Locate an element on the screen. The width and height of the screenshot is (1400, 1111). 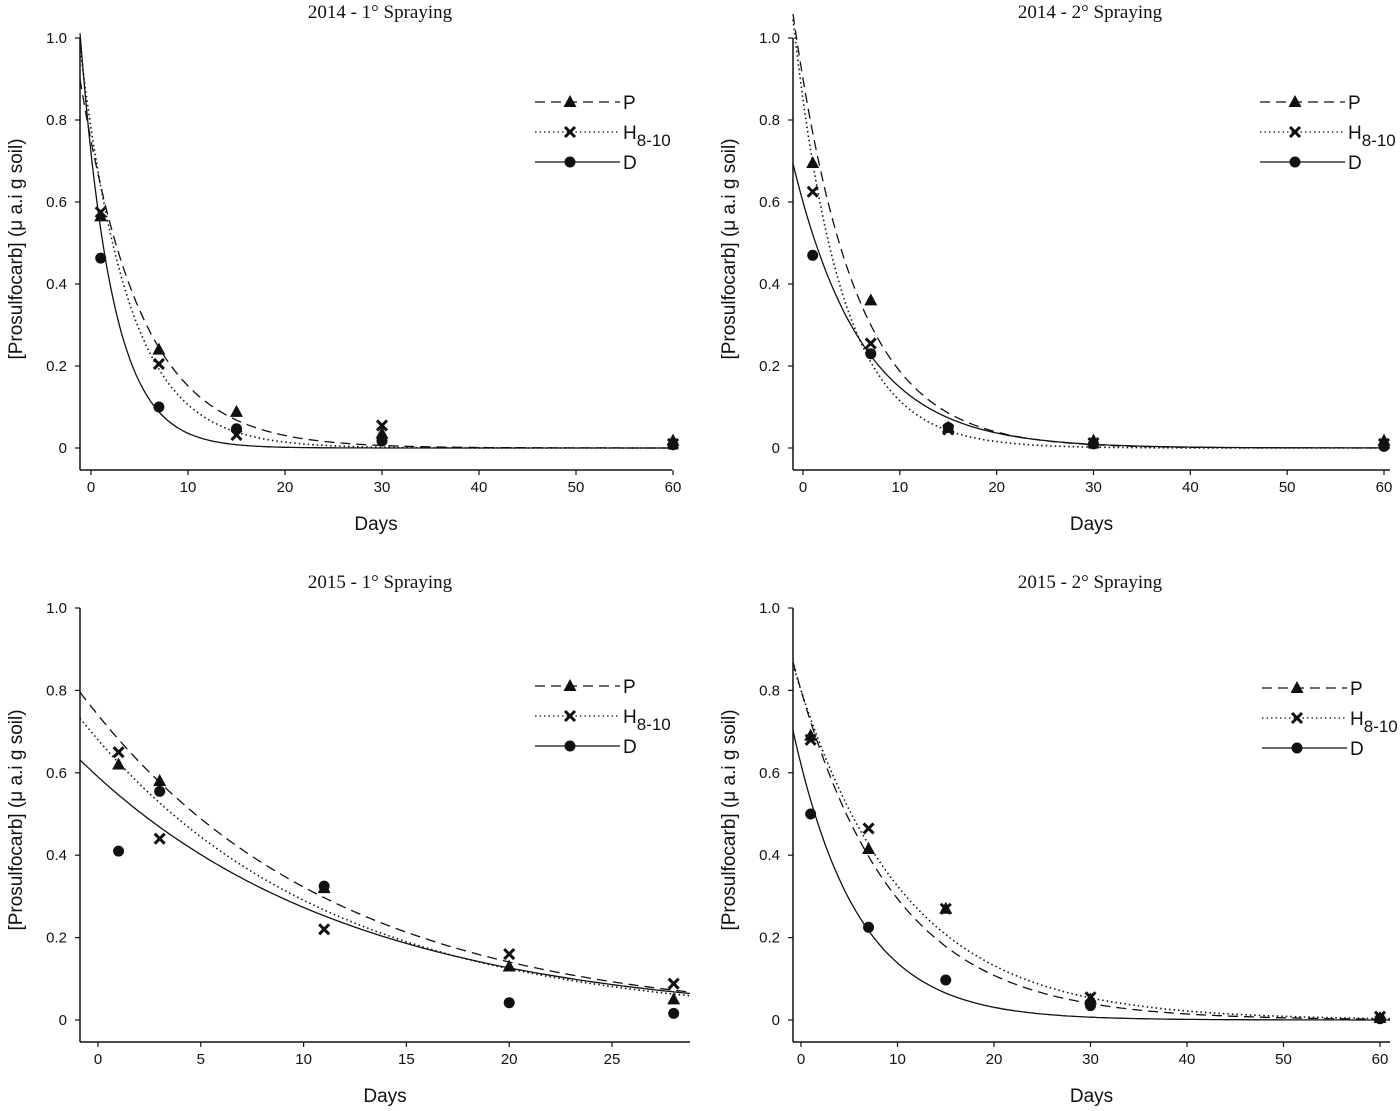
x-tick-label: 5 is located at coordinates (201, 1059).